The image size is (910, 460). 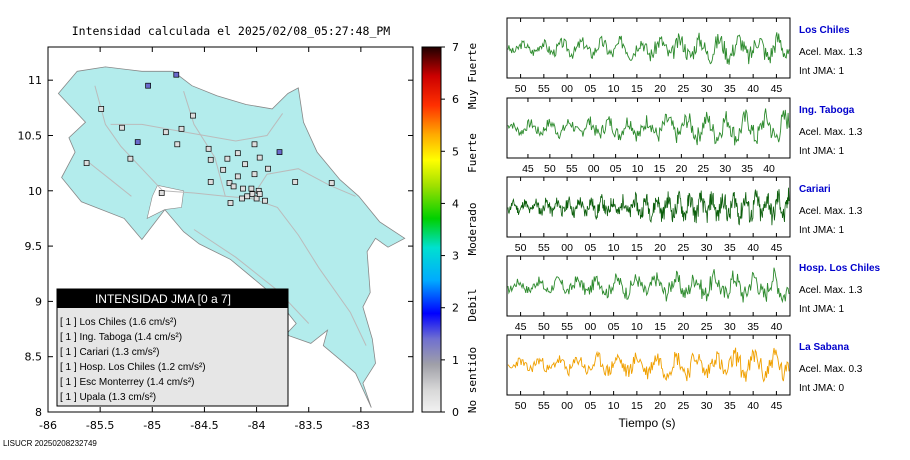 What do you see at coordinates (108, 397) in the screenshot?
I see `legend-item: [ 1 ] Upala (1.3 cm/s²)` at bounding box center [108, 397].